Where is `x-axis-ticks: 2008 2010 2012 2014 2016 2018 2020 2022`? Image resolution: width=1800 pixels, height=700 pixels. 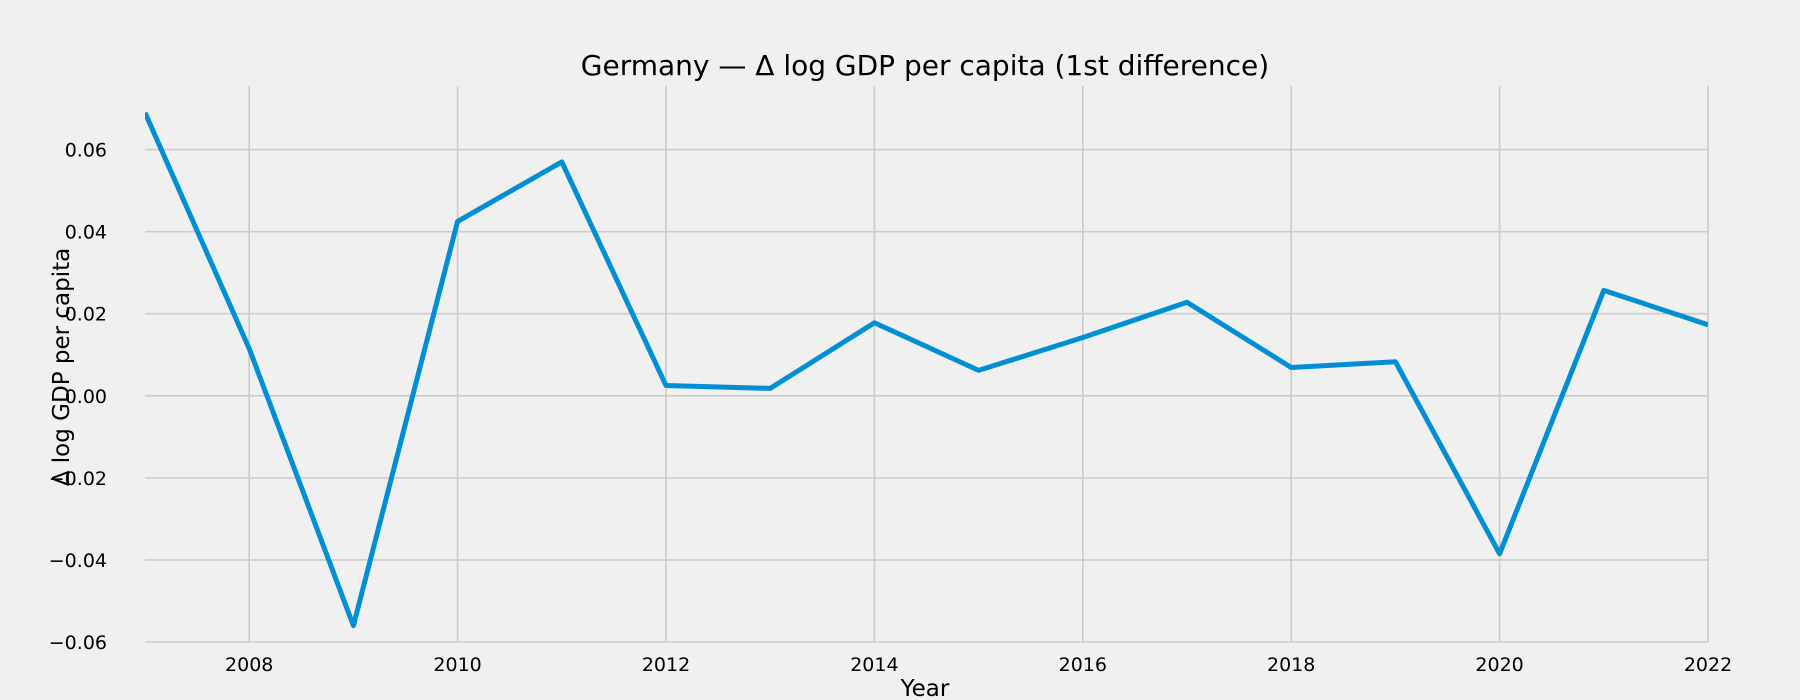 x-axis-ticks: 2008 2010 2012 2014 2016 2018 2020 2022 is located at coordinates (978, 665).